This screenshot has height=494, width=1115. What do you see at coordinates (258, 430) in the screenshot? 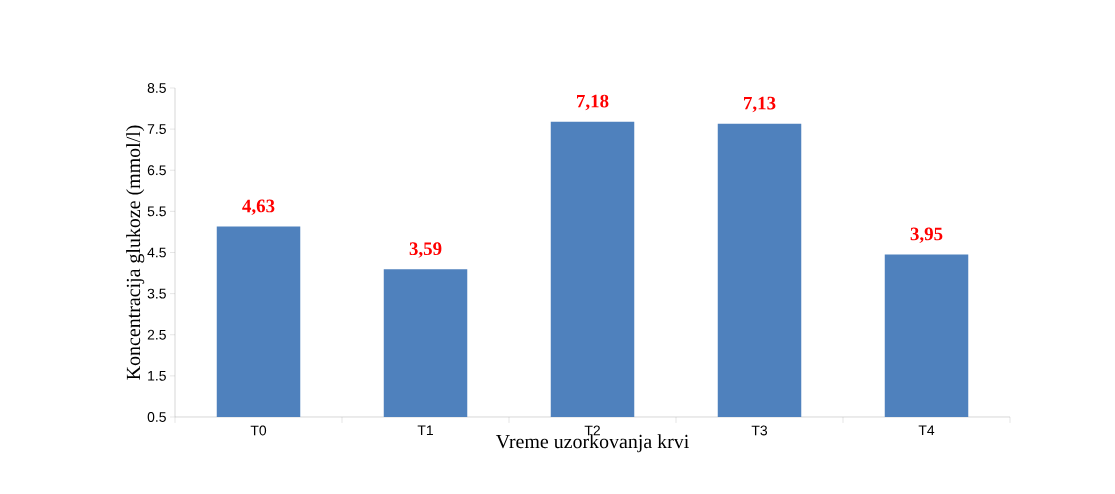
I see `x-tick-label: T0` at bounding box center [258, 430].